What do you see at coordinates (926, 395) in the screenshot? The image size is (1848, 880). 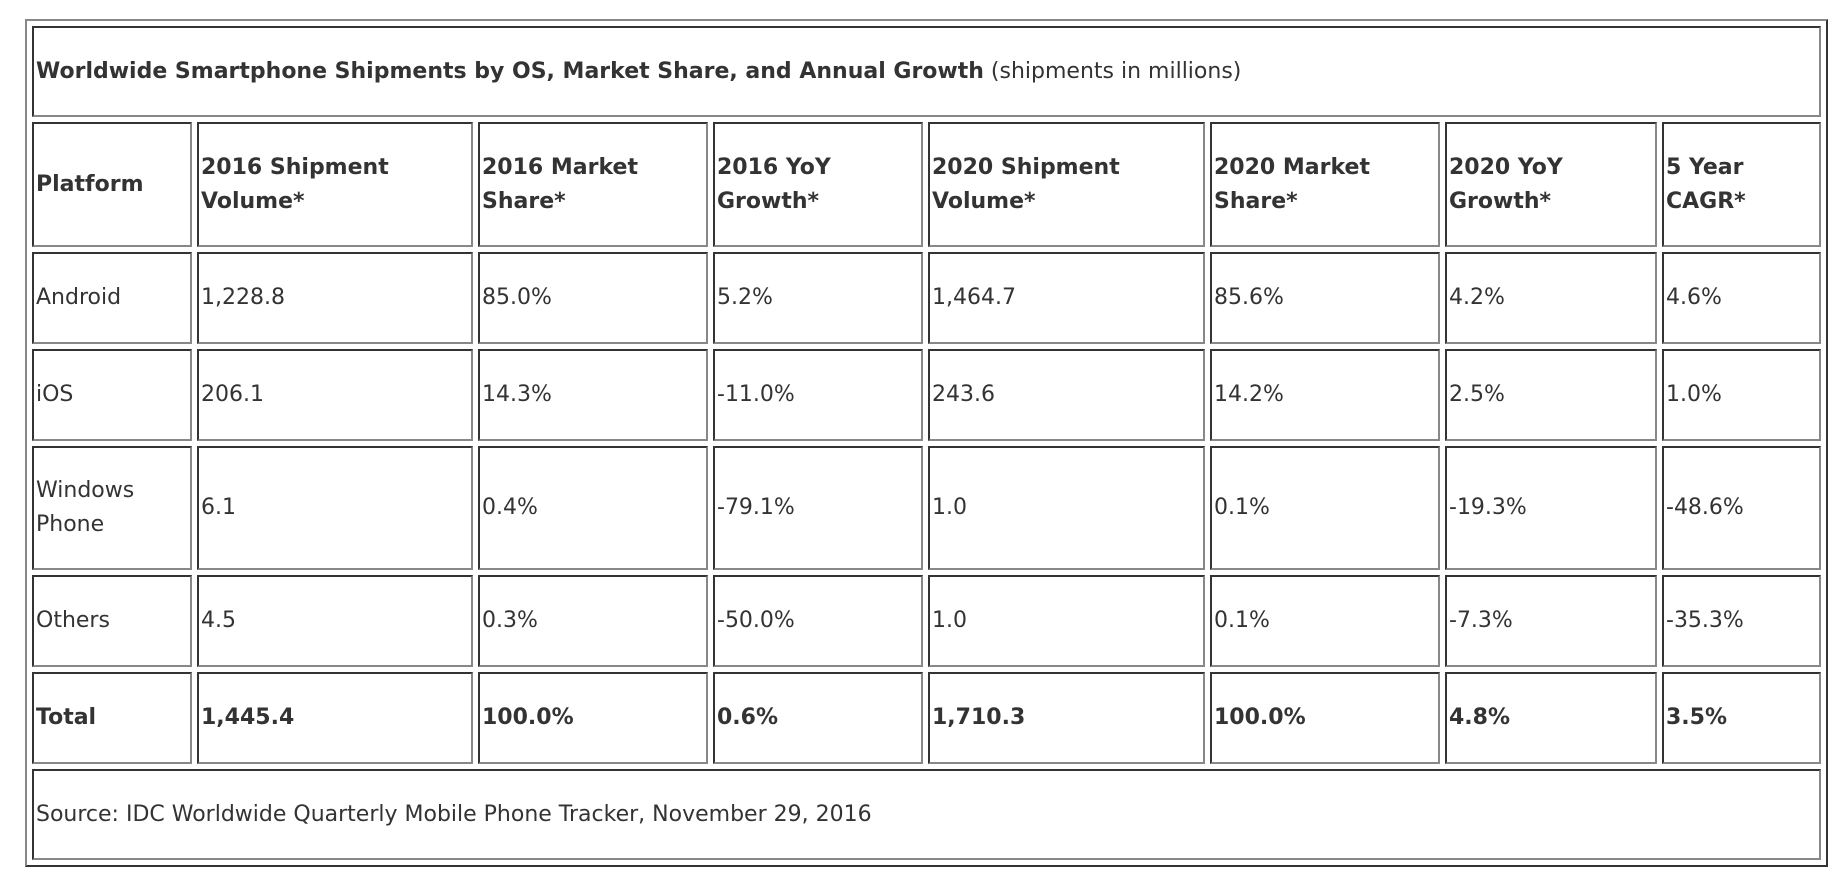 I see `table-row: iOS 206.1 14.3% -11.0% 243.6 14.2% 2.5% 1.0%` at bounding box center [926, 395].